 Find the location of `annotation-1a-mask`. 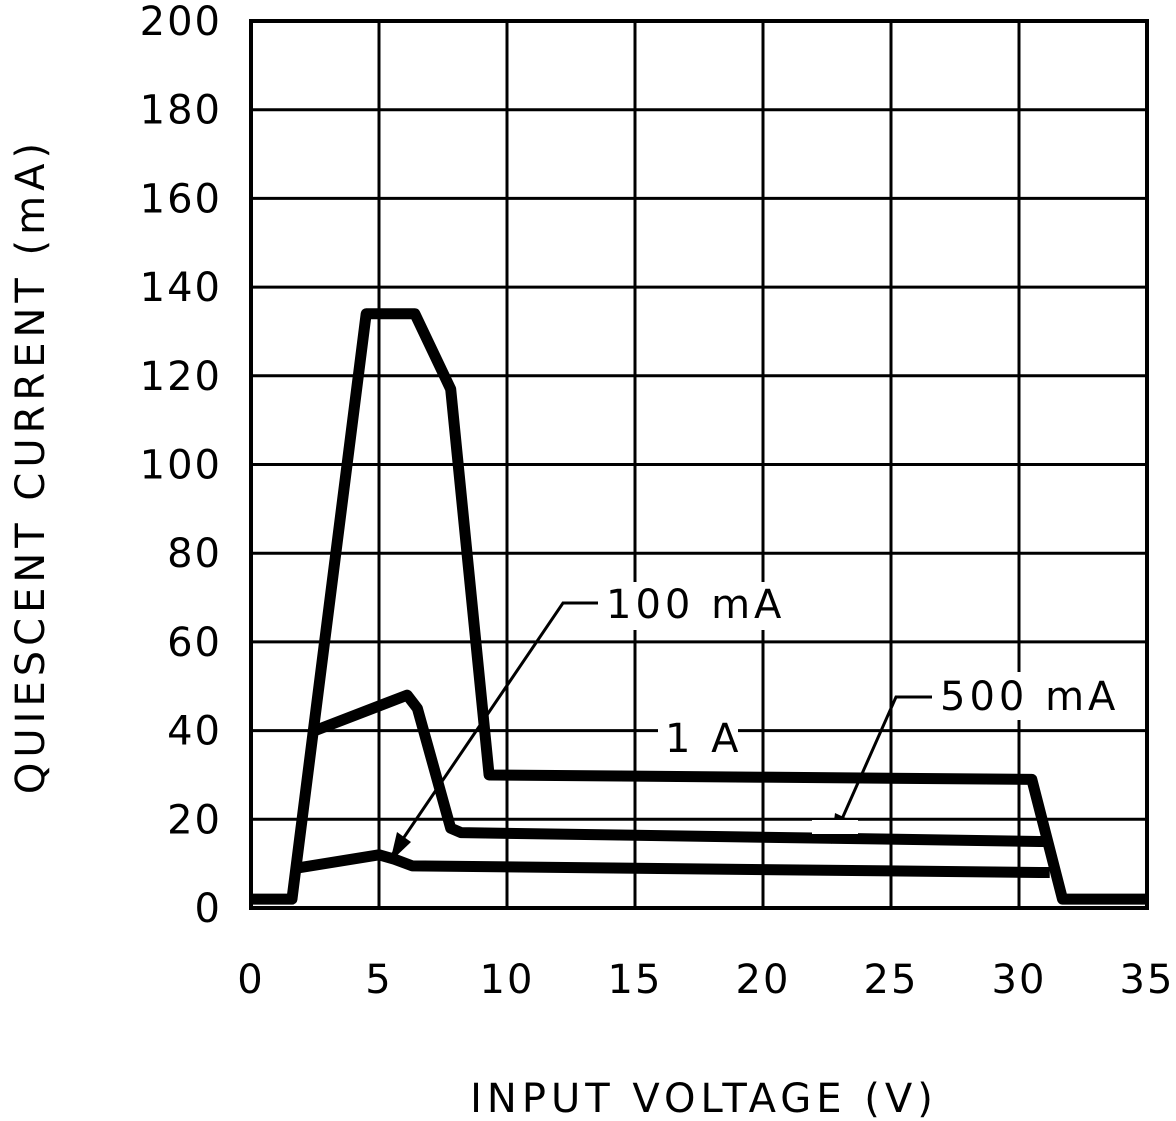

annotation-1a-mask is located at coordinates (698, 738).